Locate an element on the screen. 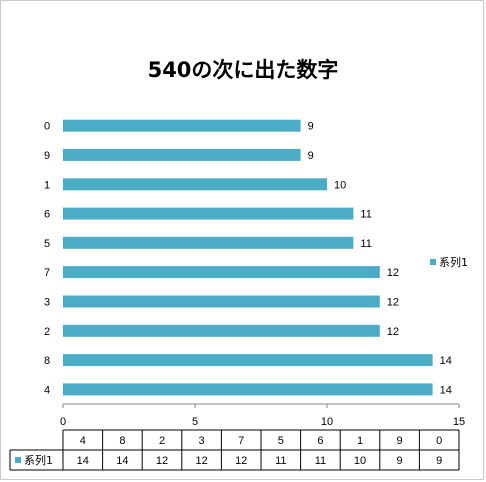 This screenshot has height=482, width=486. category-label-0: 0 is located at coordinates (47, 127).